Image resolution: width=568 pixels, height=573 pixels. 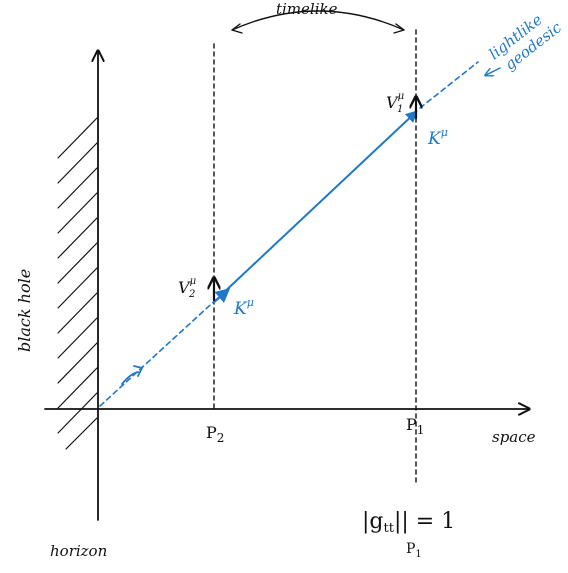 What do you see at coordinates (514, 437) in the screenshot?
I see `space-label: space` at bounding box center [514, 437].